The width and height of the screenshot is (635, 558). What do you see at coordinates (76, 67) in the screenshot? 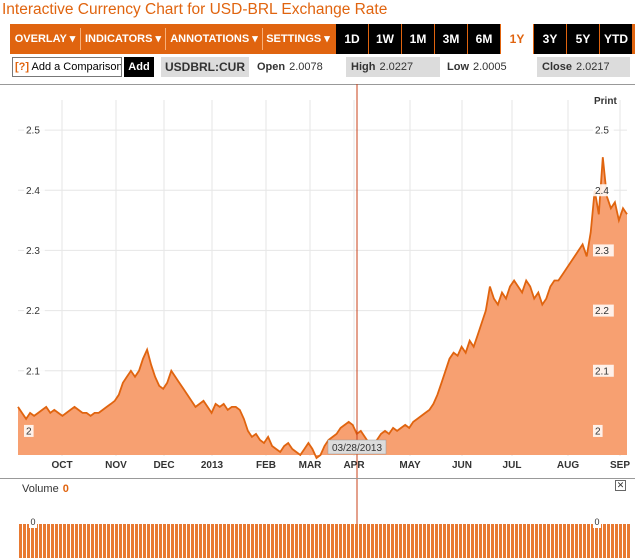
I see `comparison-placeholder: Add a Comparison` at bounding box center [76, 67].